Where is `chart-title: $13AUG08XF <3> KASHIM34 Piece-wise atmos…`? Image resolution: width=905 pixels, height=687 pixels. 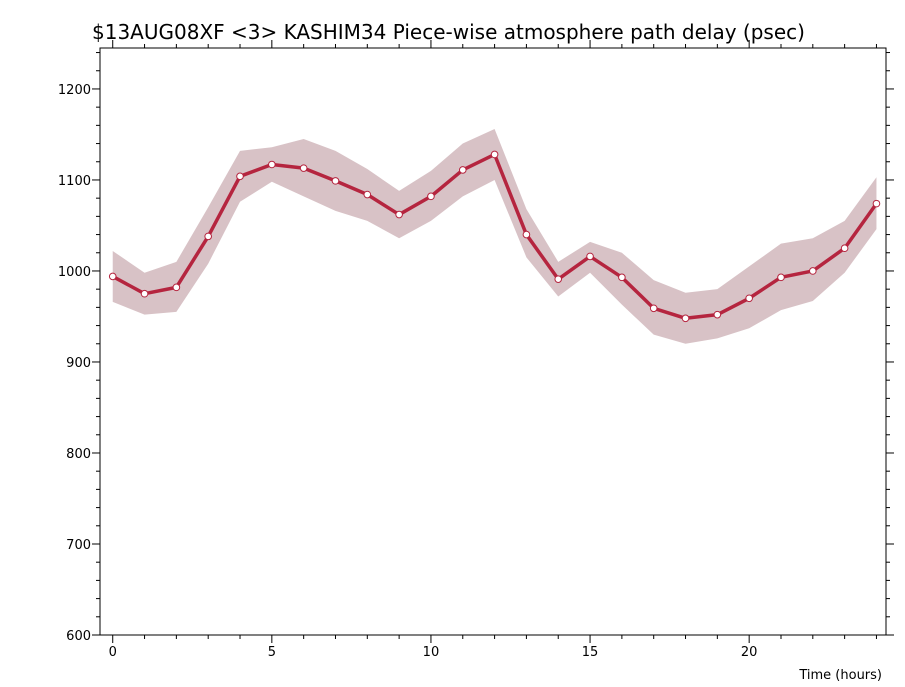
chart-title: $13AUG08XF <3> KASHIM34 Piece-wise atmos… is located at coordinates (448, 32).